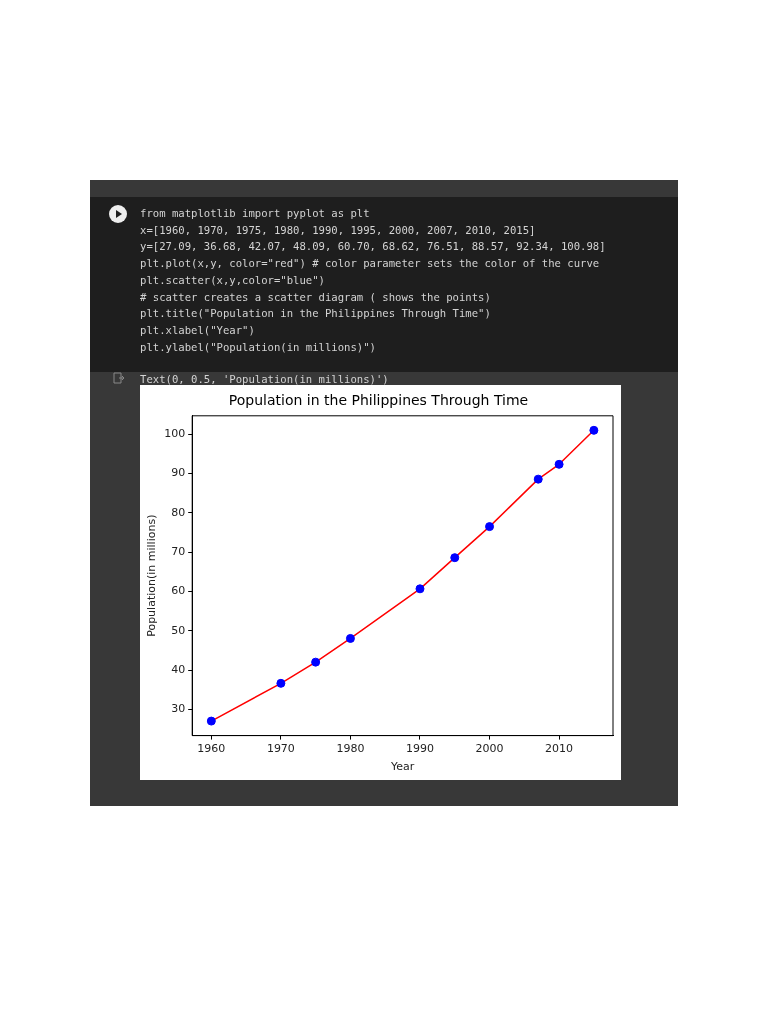 This screenshot has width=768, height=1024. I want to click on text: plt.title("Population in the Philippines Through Time"), so click(316, 314).